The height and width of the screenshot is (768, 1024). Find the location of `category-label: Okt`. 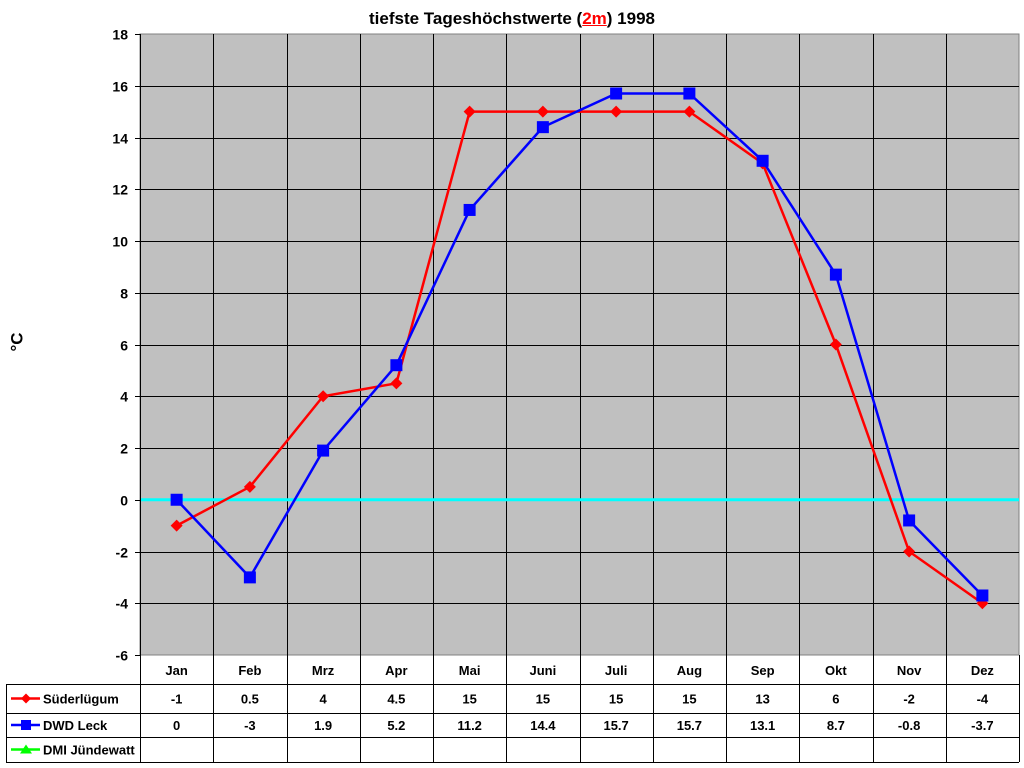

category-label: Okt is located at coordinates (836, 670).